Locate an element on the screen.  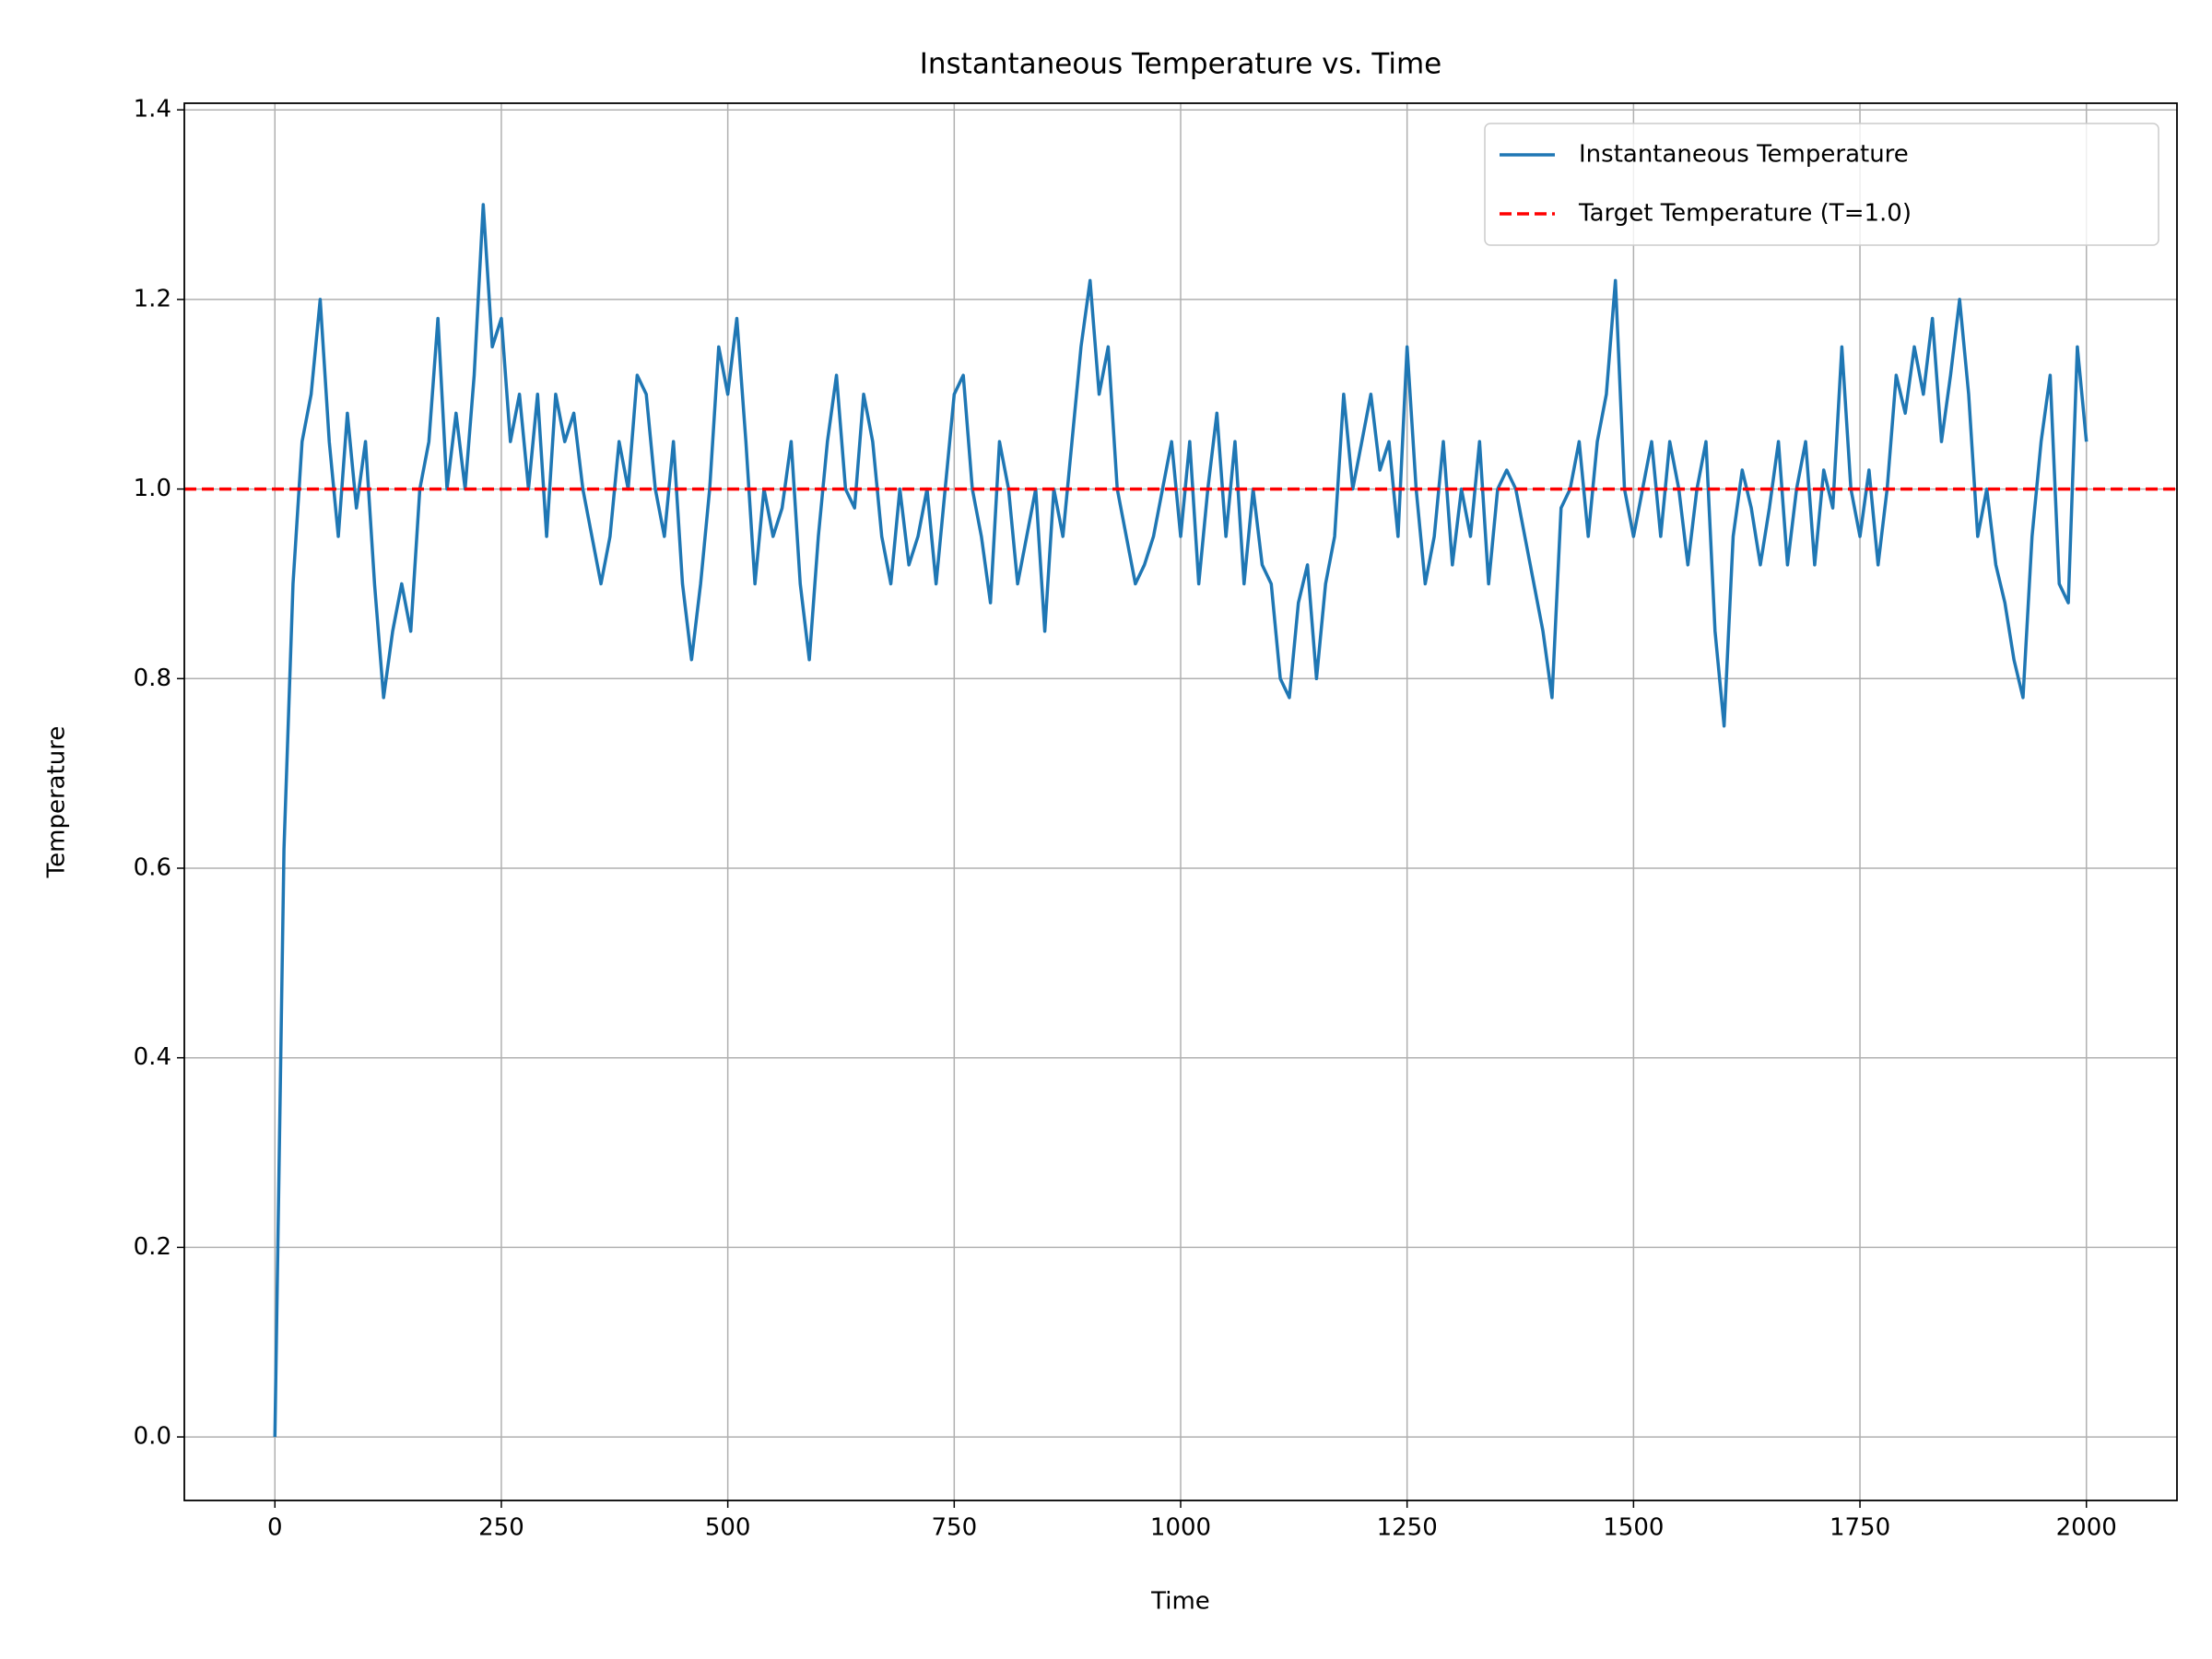
chart-title: Instantaneous Temperature vs. Time is located at coordinates (1181, 64).